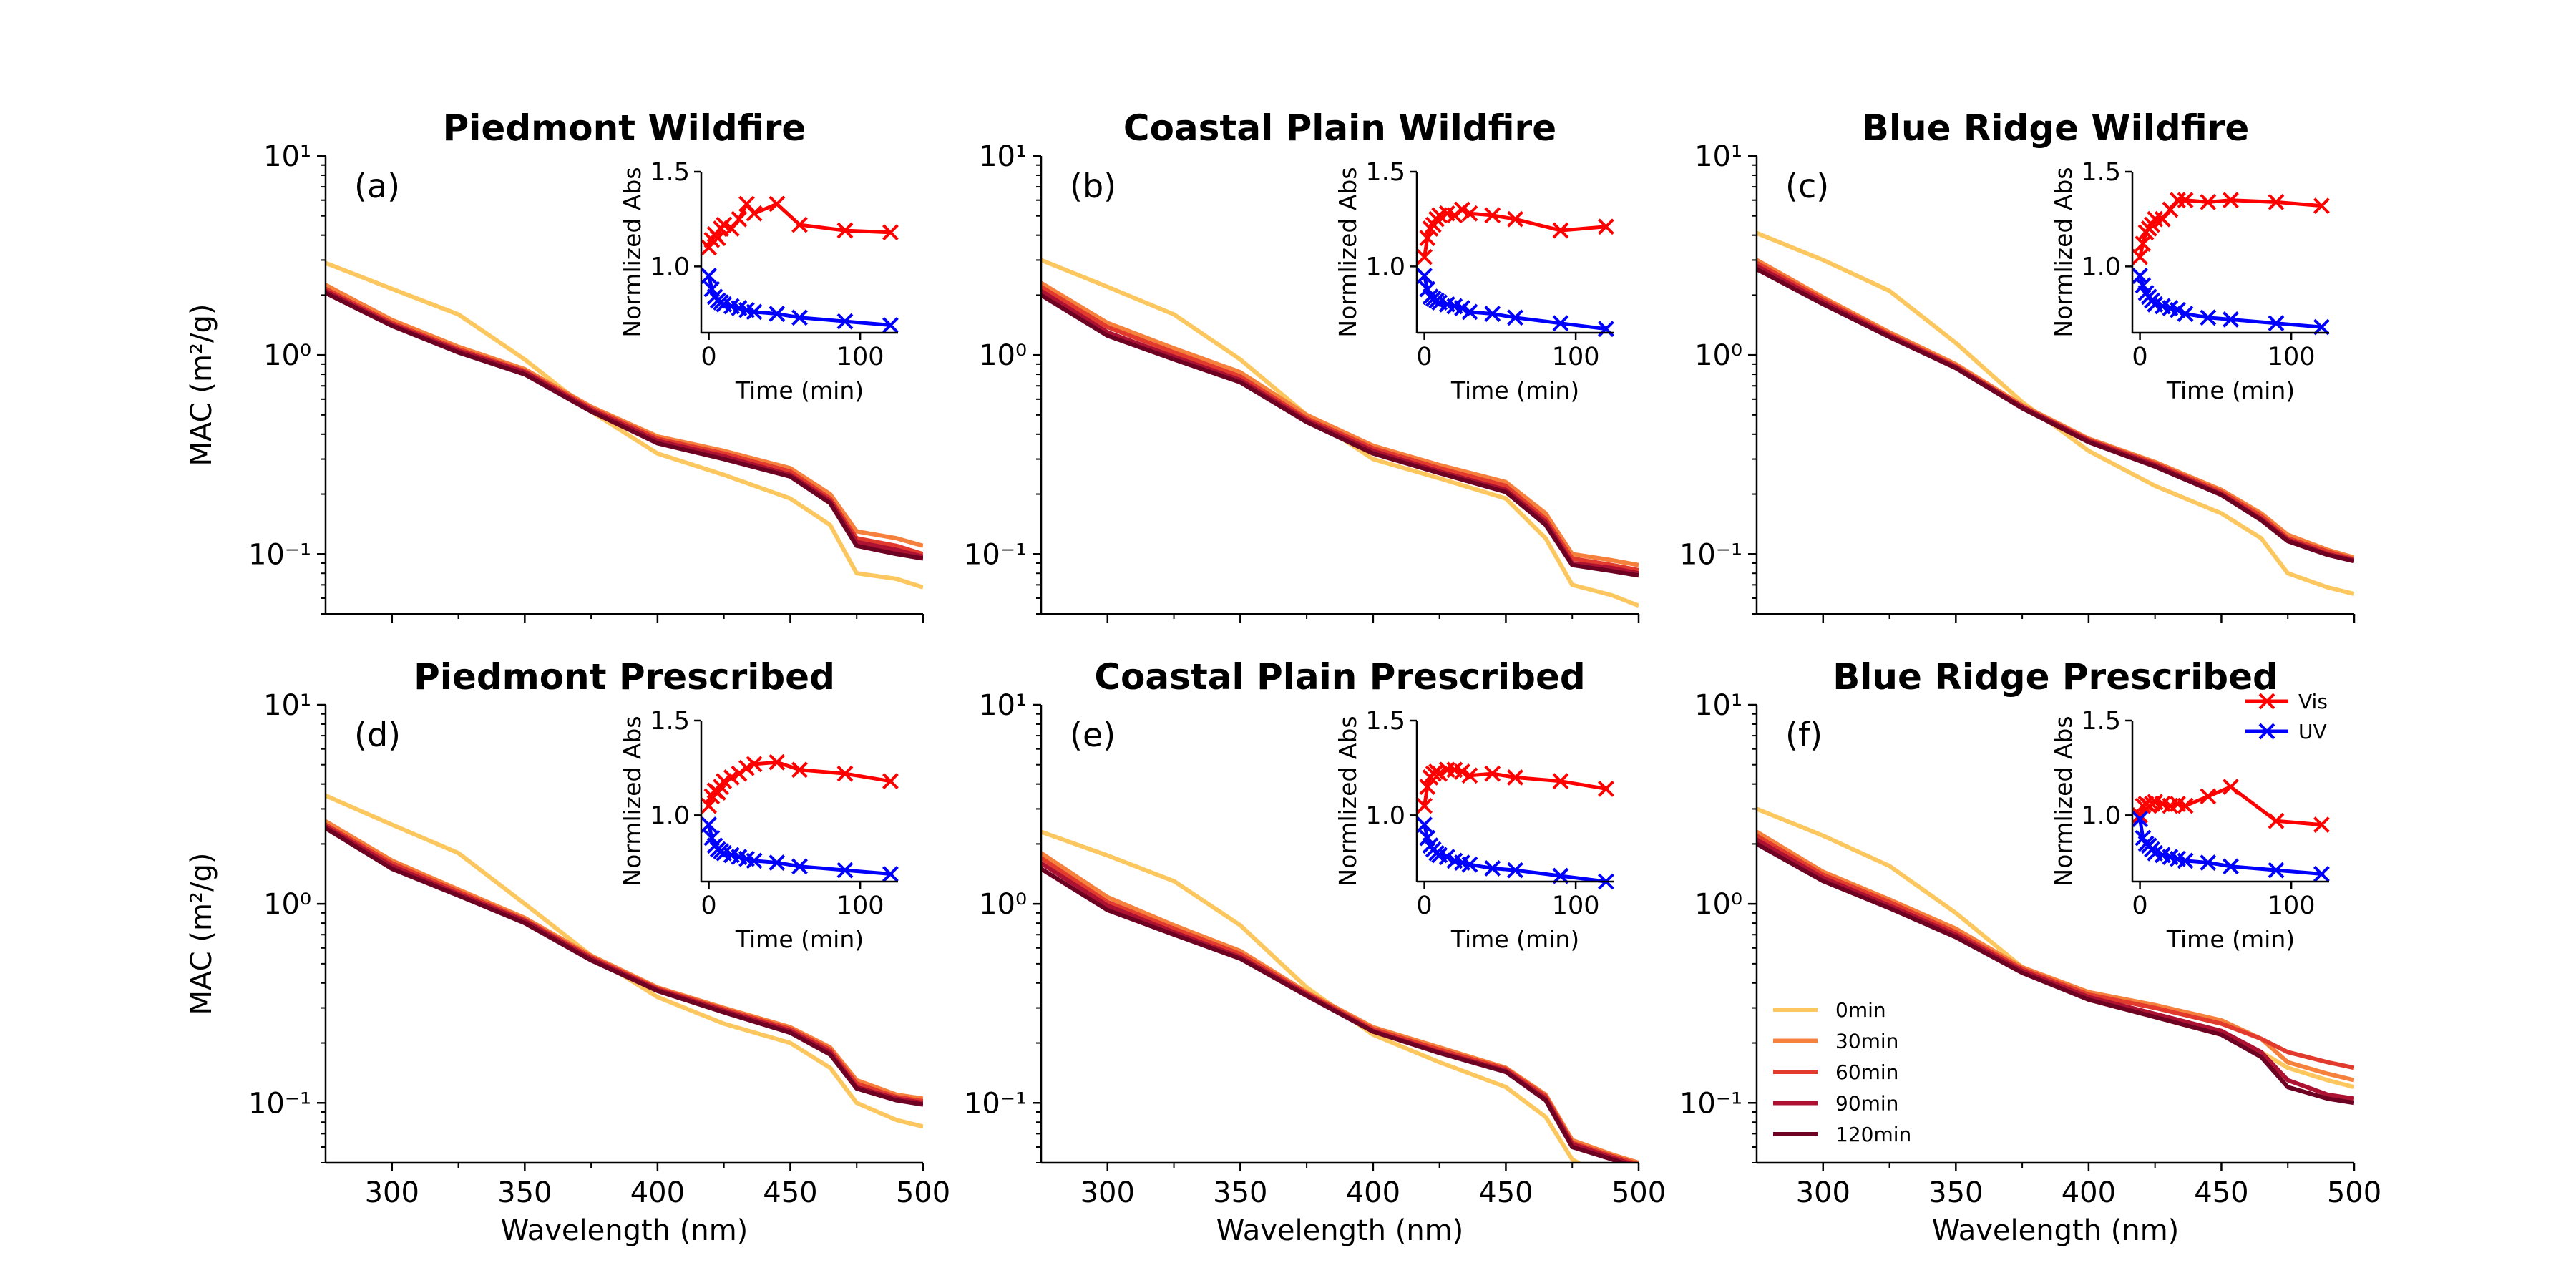  What do you see at coordinates (1003, 355) in the screenshot?
I see `y-tick-label: 10⁰` at bounding box center [1003, 355].